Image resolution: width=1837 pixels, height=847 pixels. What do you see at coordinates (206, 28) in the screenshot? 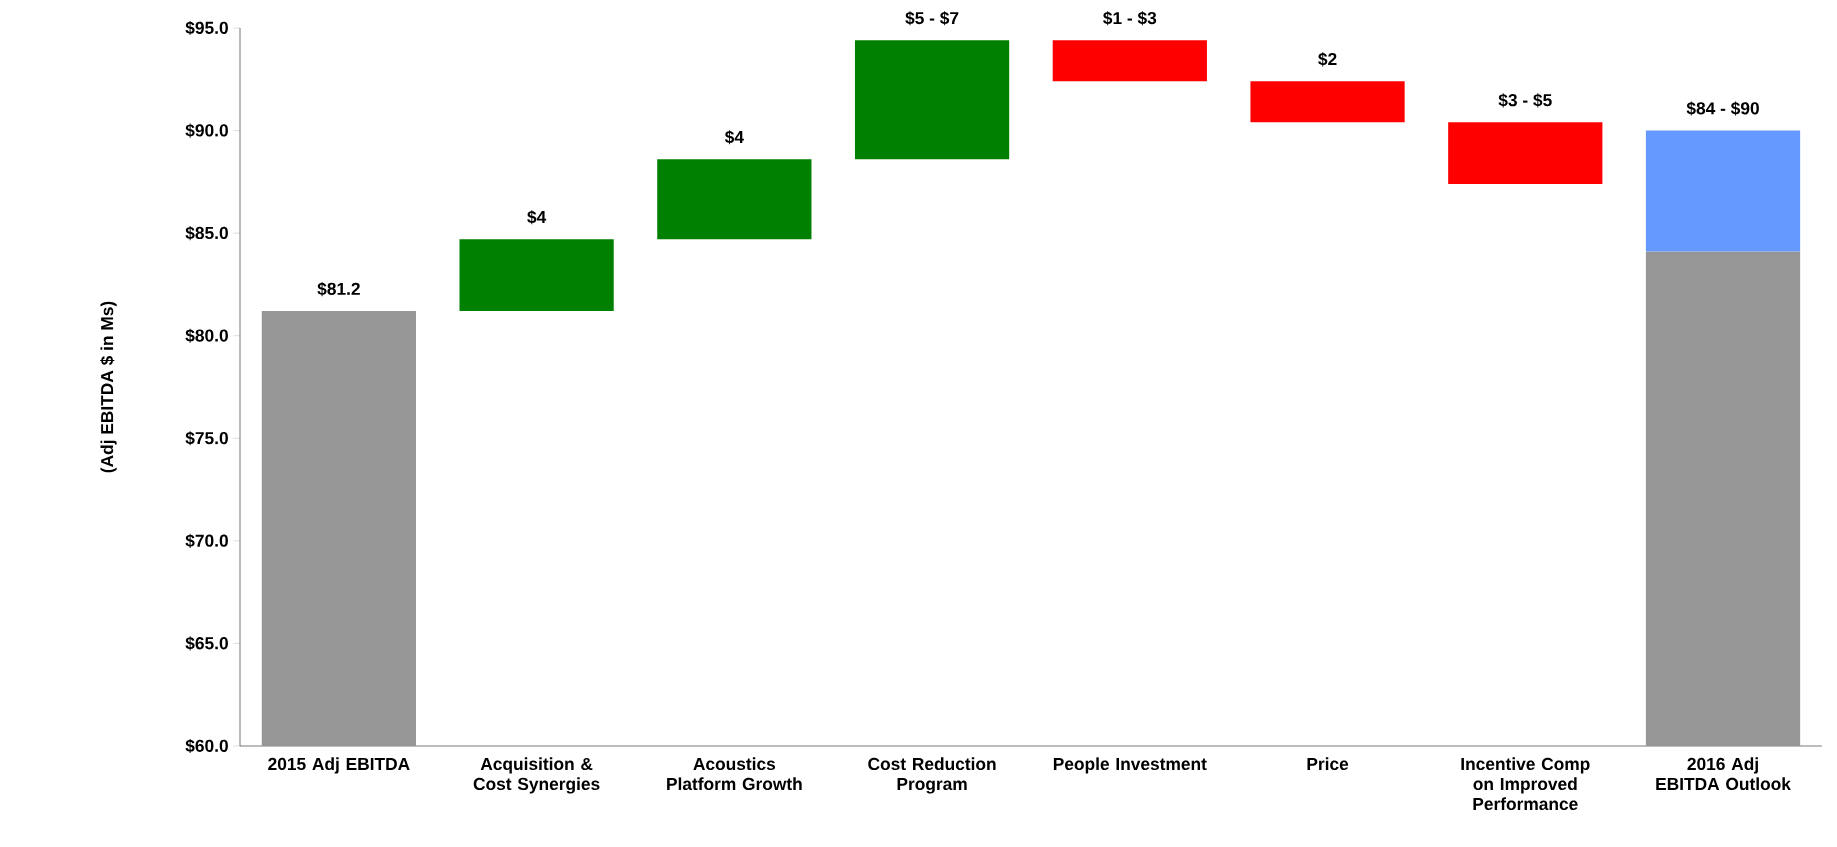
I see `y-tick-label: $95.0` at bounding box center [206, 28].